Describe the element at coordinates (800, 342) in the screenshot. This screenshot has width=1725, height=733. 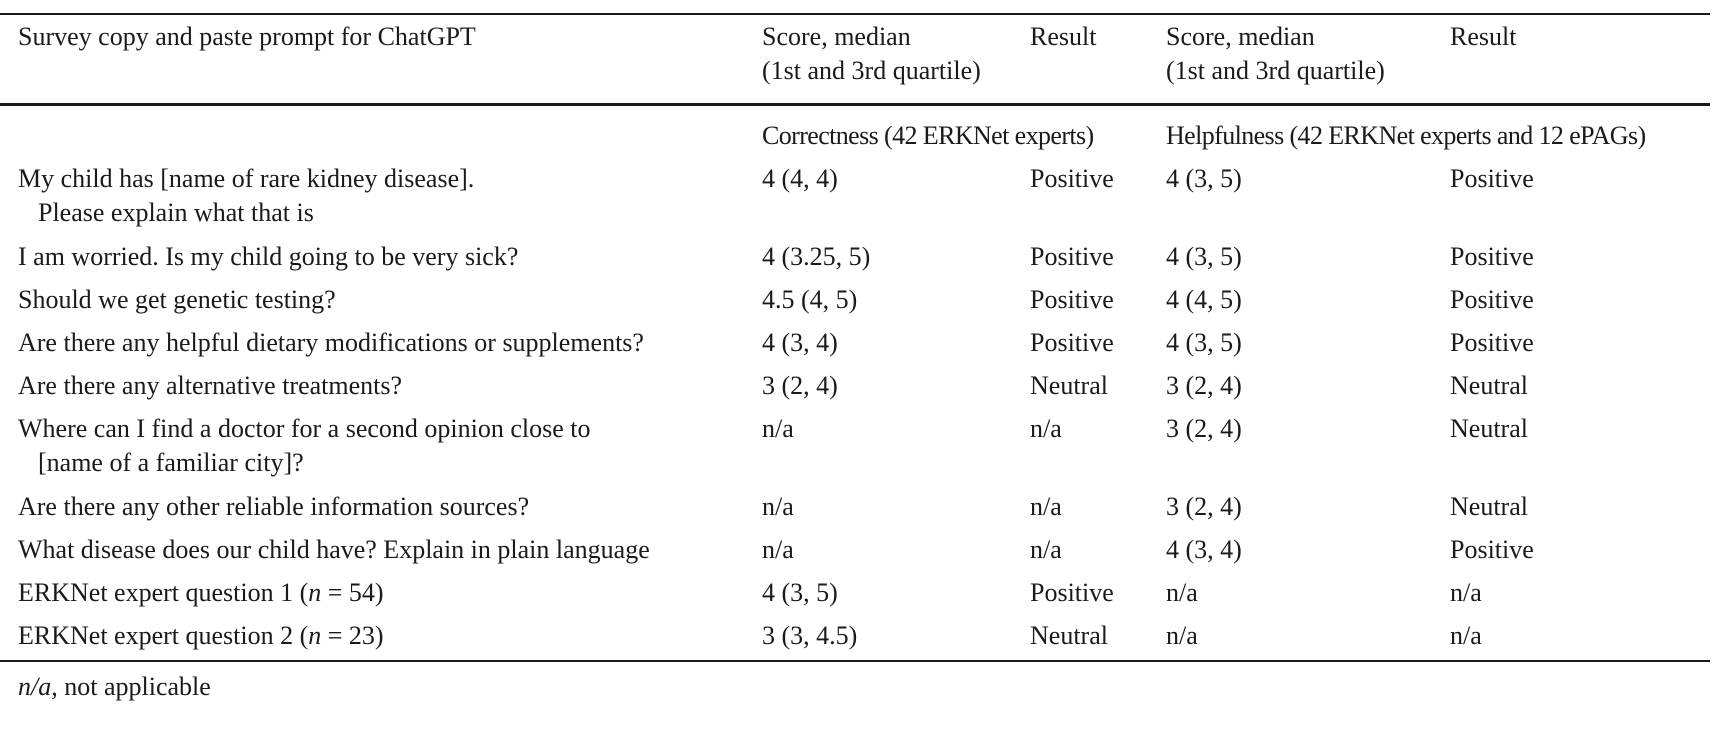
I see `row-correctness-score: 4 (3, 4)` at that location.